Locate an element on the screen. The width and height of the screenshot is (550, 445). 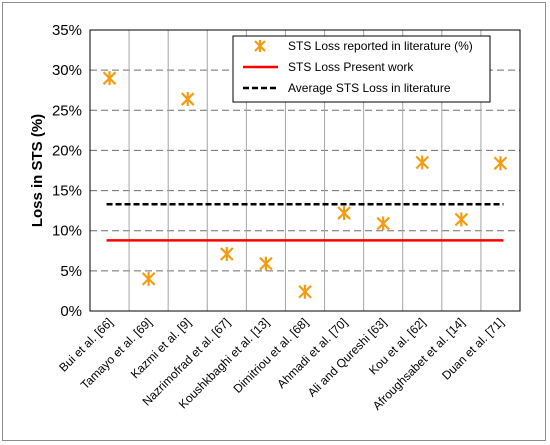
y-tick-labels: 0% 5% 10% 15% 20% 25% 30% 35% is located at coordinates (67, 171).